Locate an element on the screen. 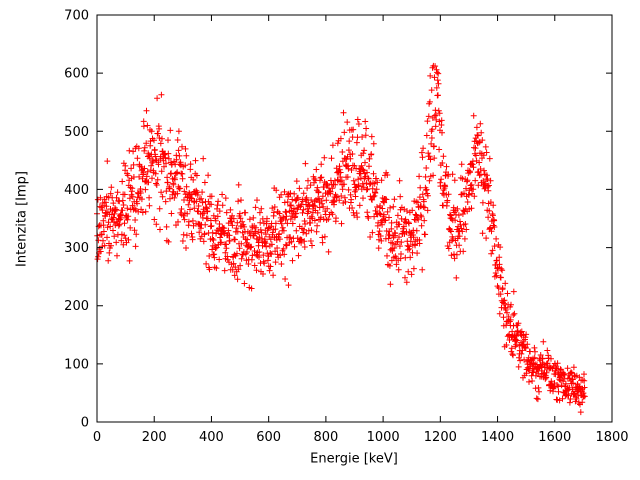 Image resolution: width=640 pixels, height=480 pixels. x-axis-title: Energie [keV] is located at coordinates (354, 459).